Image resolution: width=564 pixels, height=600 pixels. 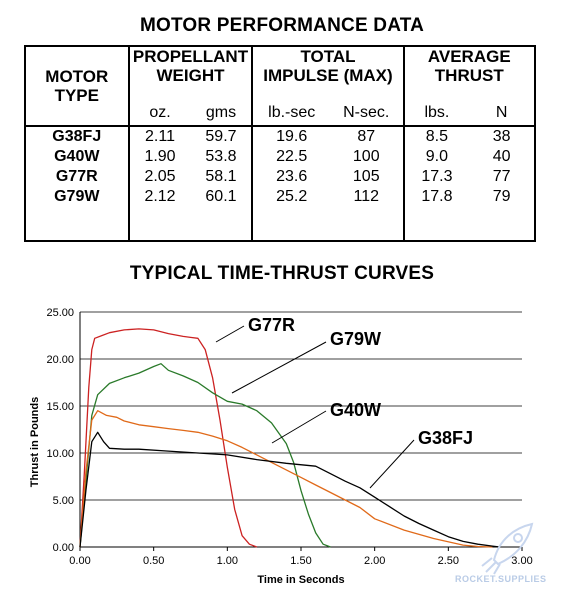 I want to click on table-cell: 53.8, so click(x=221, y=156).